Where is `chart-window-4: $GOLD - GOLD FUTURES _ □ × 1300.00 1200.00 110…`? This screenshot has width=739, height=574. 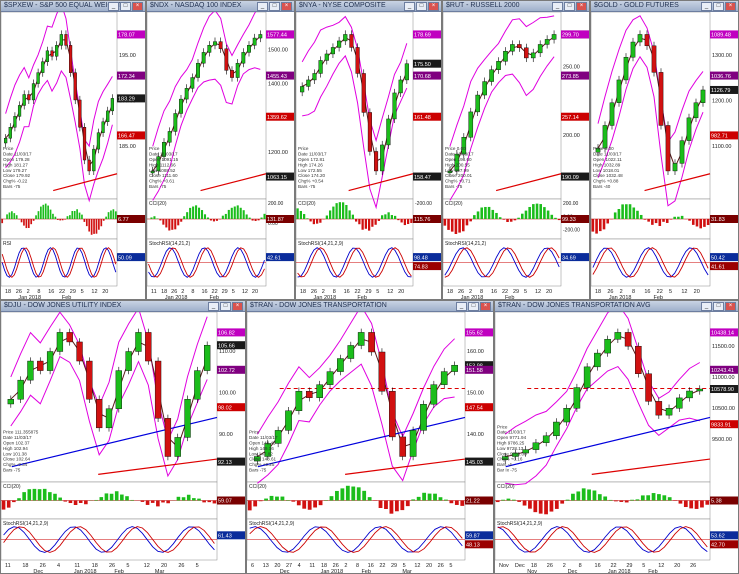 chart-window-4: $GOLD - GOLD FUTURES _ □ × 1300.00 1200.00 110… is located at coordinates (664, 150).